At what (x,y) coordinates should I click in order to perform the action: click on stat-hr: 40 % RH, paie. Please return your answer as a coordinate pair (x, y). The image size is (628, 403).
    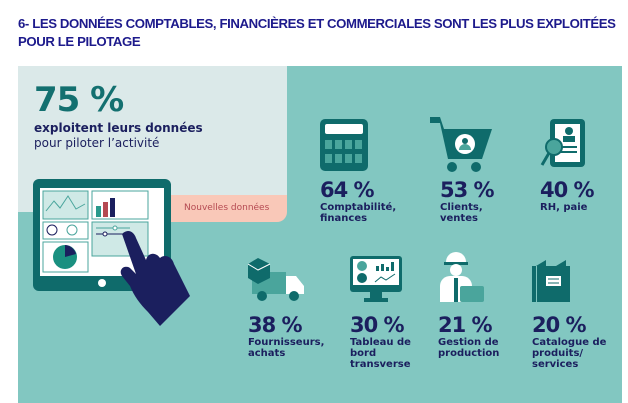
    Looking at the image, I should click on (567, 195).